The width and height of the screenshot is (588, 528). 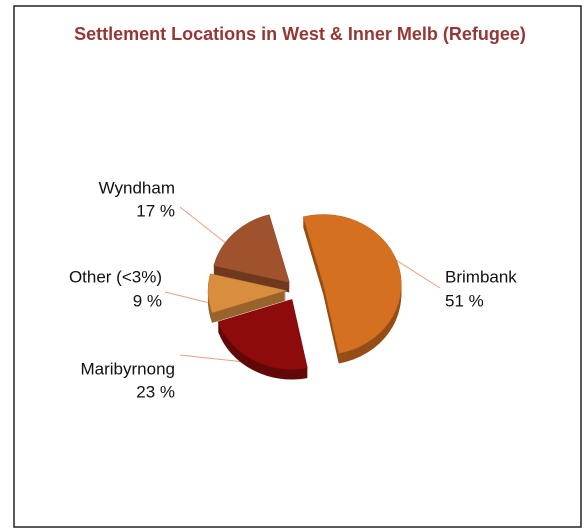 What do you see at coordinates (128, 368) in the screenshot?
I see `slice-label: Maribyrnong` at bounding box center [128, 368].